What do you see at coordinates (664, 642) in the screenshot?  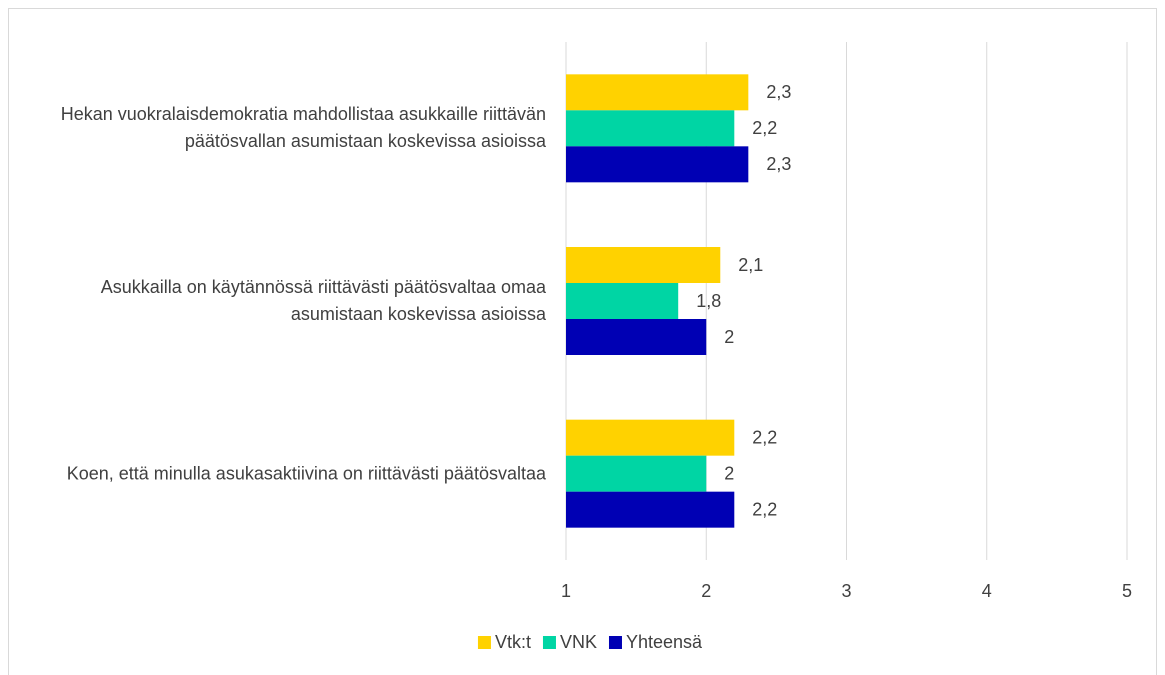 I see `legend-label: Yhteensä` at bounding box center [664, 642].